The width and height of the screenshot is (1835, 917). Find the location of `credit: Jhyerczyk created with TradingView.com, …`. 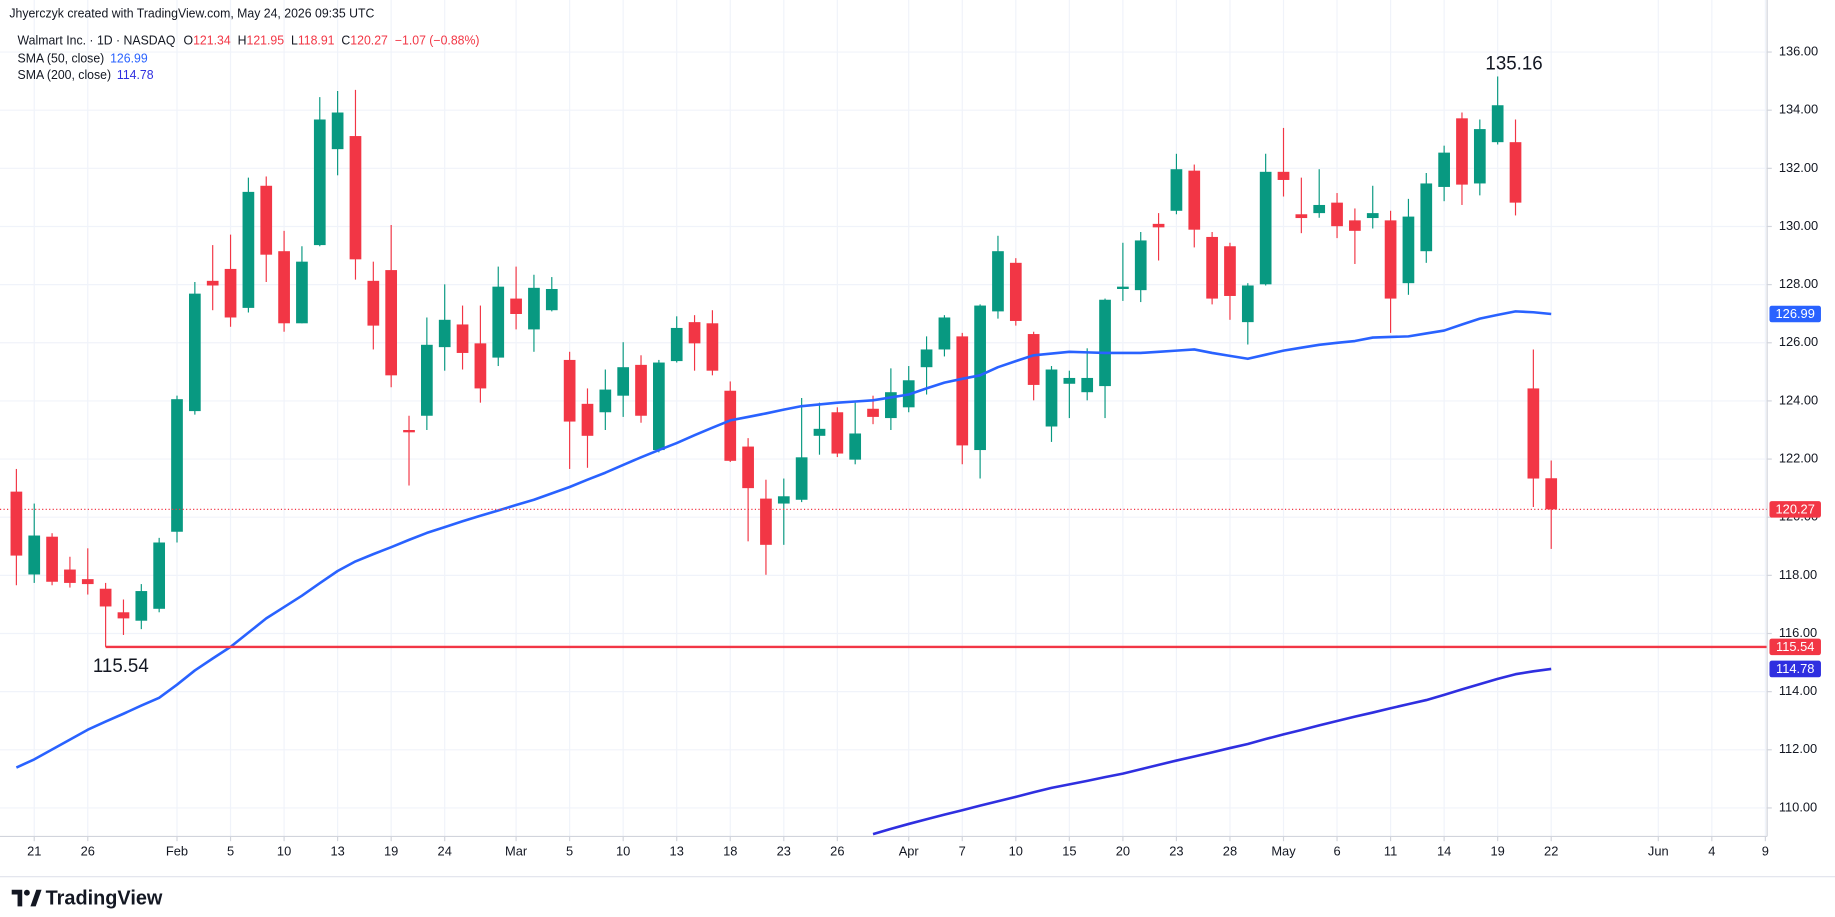

credit: Jhyerczyk created with TradingView.com, … is located at coordinates (191, 13).